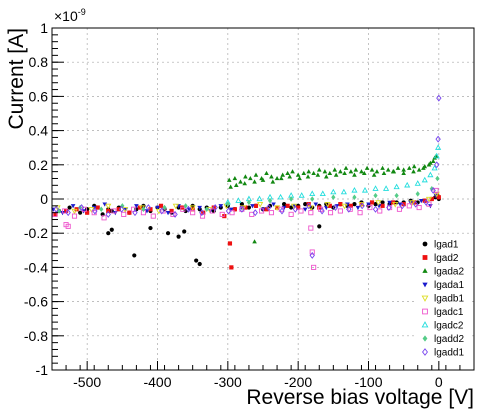 The image size is (500, 410). I want to click on legend-marker-lgada1, so click(425, 285).